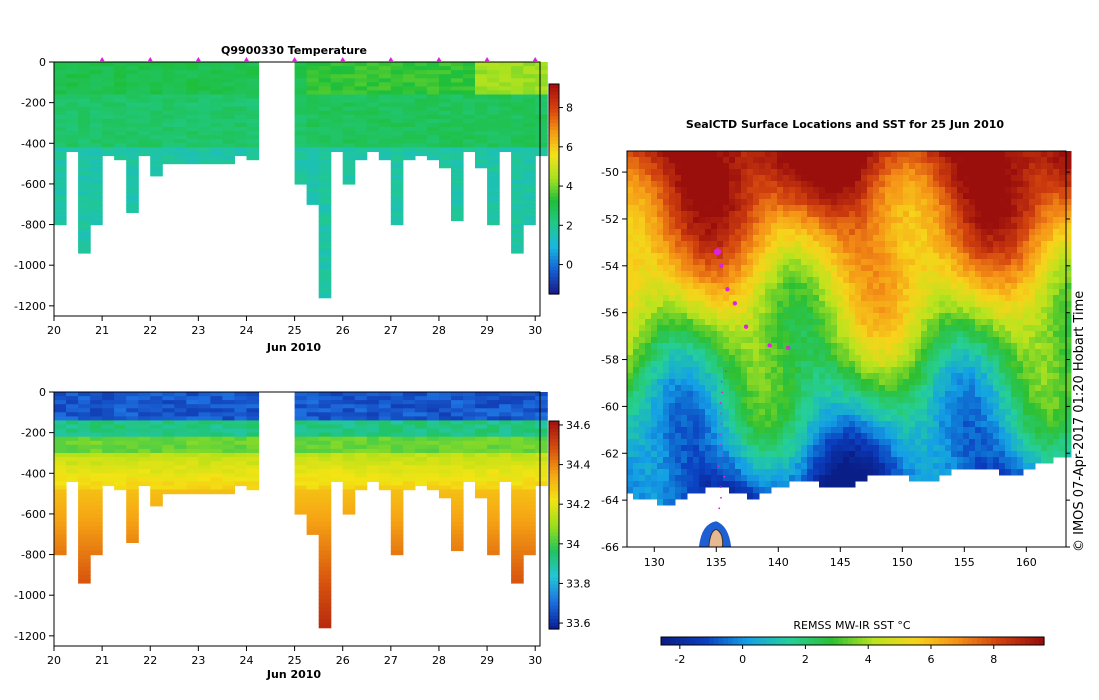 The width and height of the screenshot is (1099, 700). What do you see at coordinates (852, 651) in the screenshot?
I see `sst-colorbar: -2 0 2 4 6 8` at bounding box center [852, 651].